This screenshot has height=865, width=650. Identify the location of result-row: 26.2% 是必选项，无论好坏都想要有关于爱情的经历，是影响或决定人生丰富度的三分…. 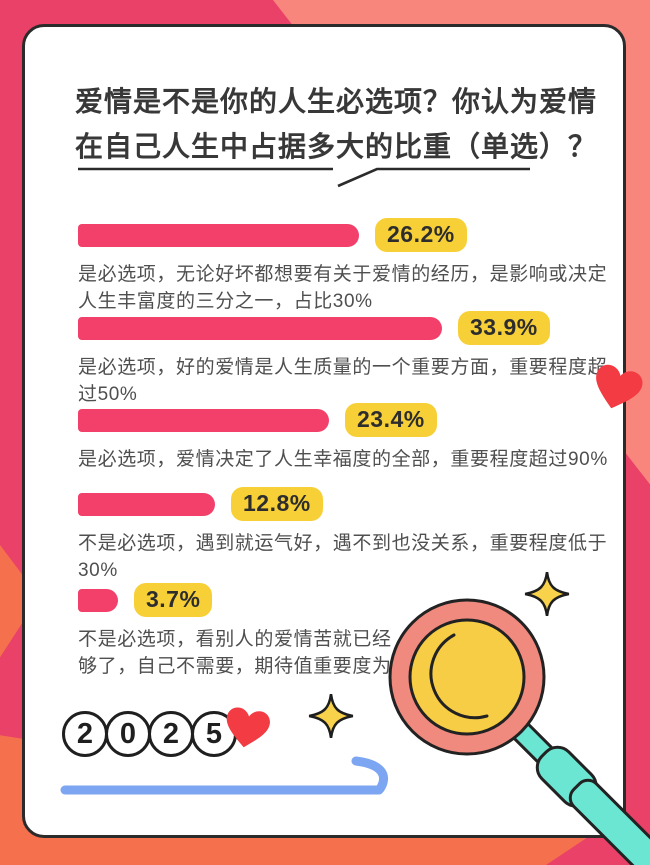
(348, 266).